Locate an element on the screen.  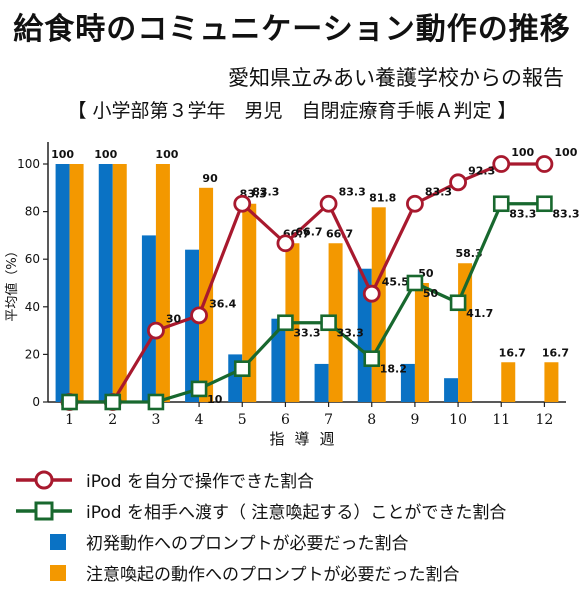
x-tick-label: 11 is located at coordinates (501, 420).